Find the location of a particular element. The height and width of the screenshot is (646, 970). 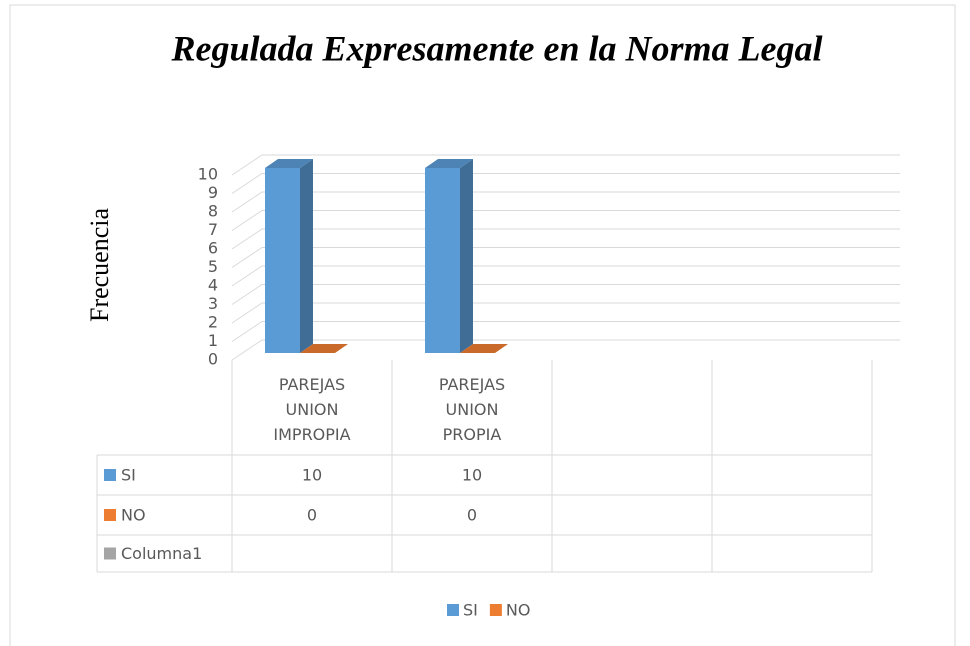

y-tick-label: 10 is located at coordinates (208, 174).